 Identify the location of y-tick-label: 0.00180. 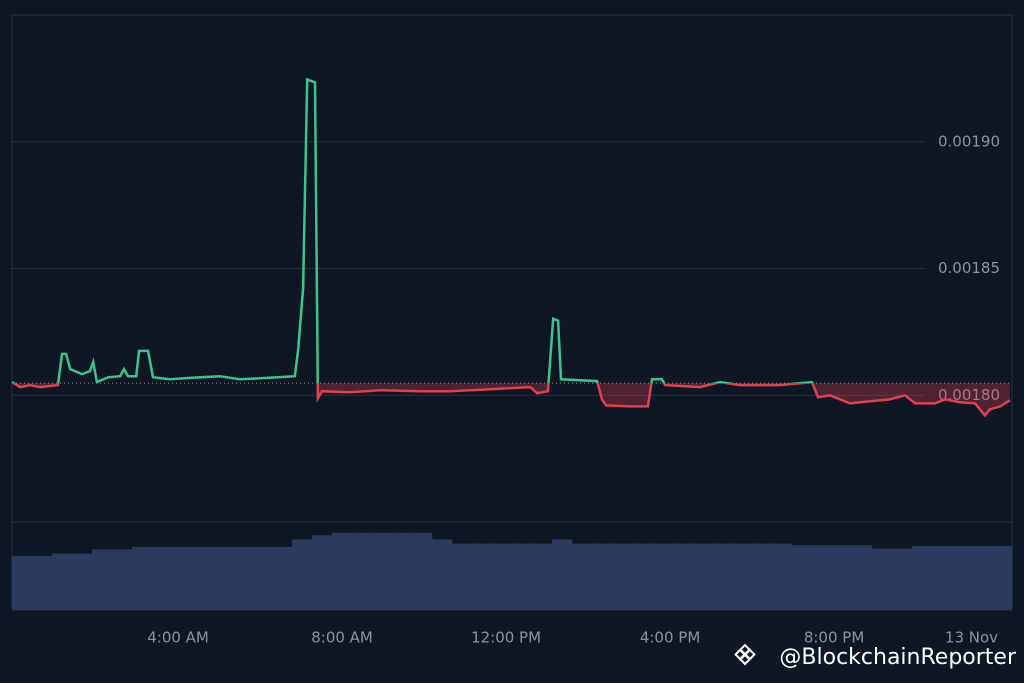
(969, 395).